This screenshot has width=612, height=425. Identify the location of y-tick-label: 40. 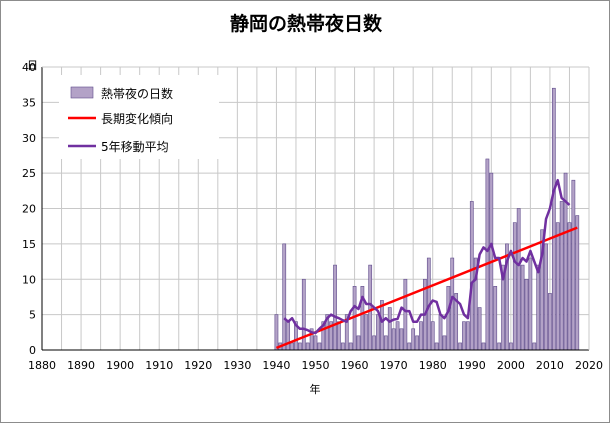
(29, 67).